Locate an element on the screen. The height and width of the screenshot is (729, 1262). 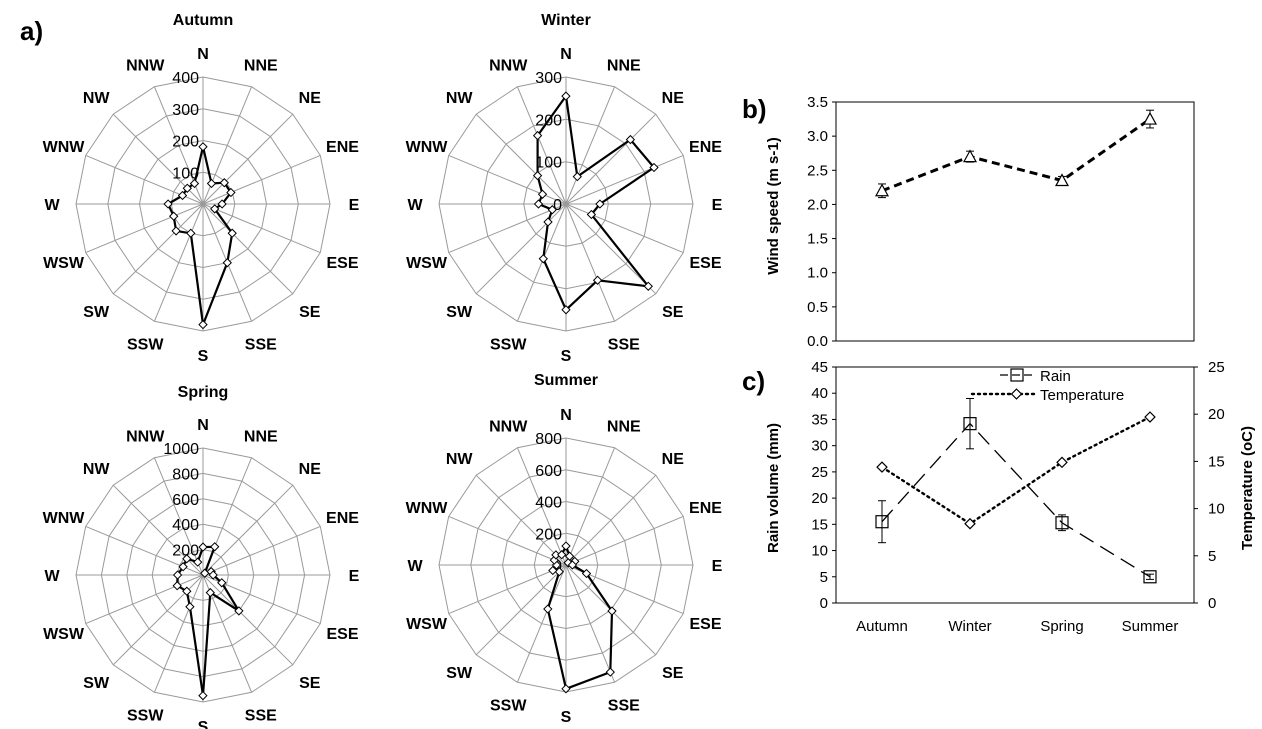
radial-tick-label: 300 is located at coordinates (548, 78).